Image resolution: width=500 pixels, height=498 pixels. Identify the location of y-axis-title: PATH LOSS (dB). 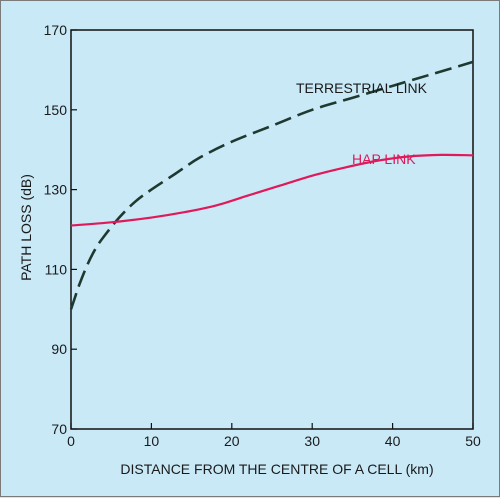
(26, 227).